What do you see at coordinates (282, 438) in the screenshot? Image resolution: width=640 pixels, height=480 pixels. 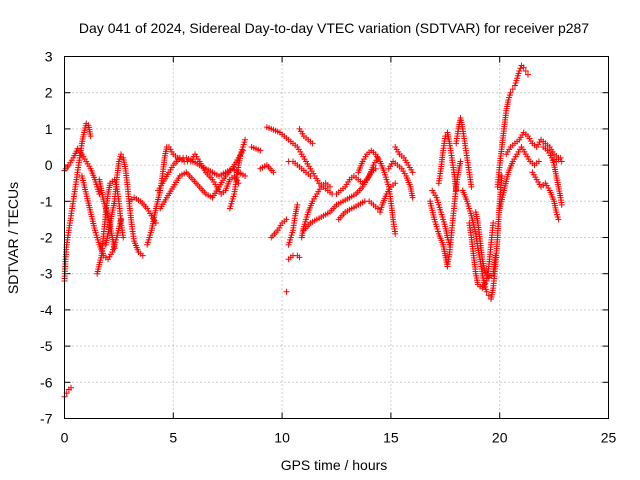 I see `x-tick-label: 10` at bounding box center [282, 438].